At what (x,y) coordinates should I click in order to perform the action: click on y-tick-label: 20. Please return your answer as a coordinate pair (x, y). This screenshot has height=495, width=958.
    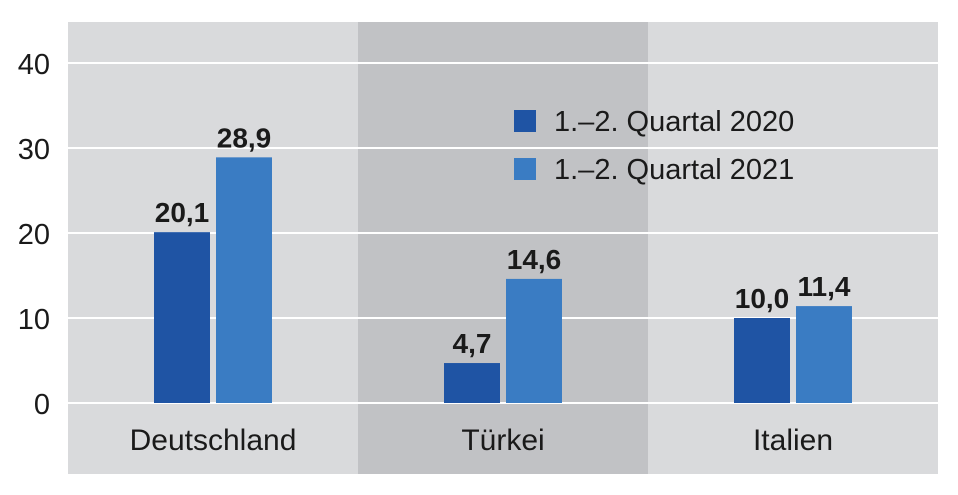
    Looking at the image, I should click on (34, 235).